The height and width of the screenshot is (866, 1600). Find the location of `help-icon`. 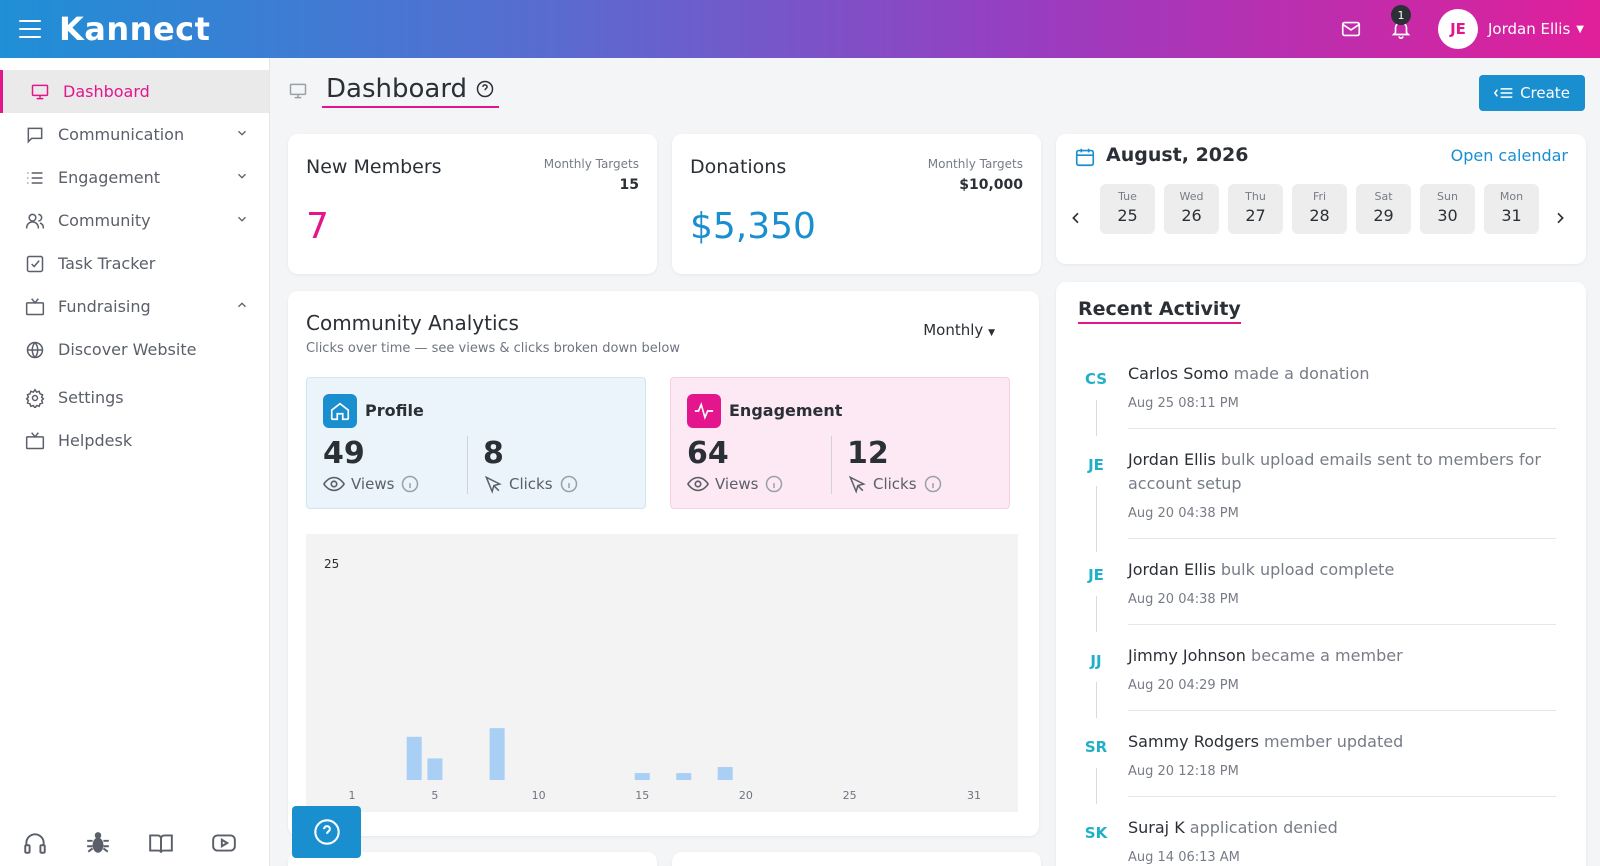

help-icon is located at coordinates (485, 89).